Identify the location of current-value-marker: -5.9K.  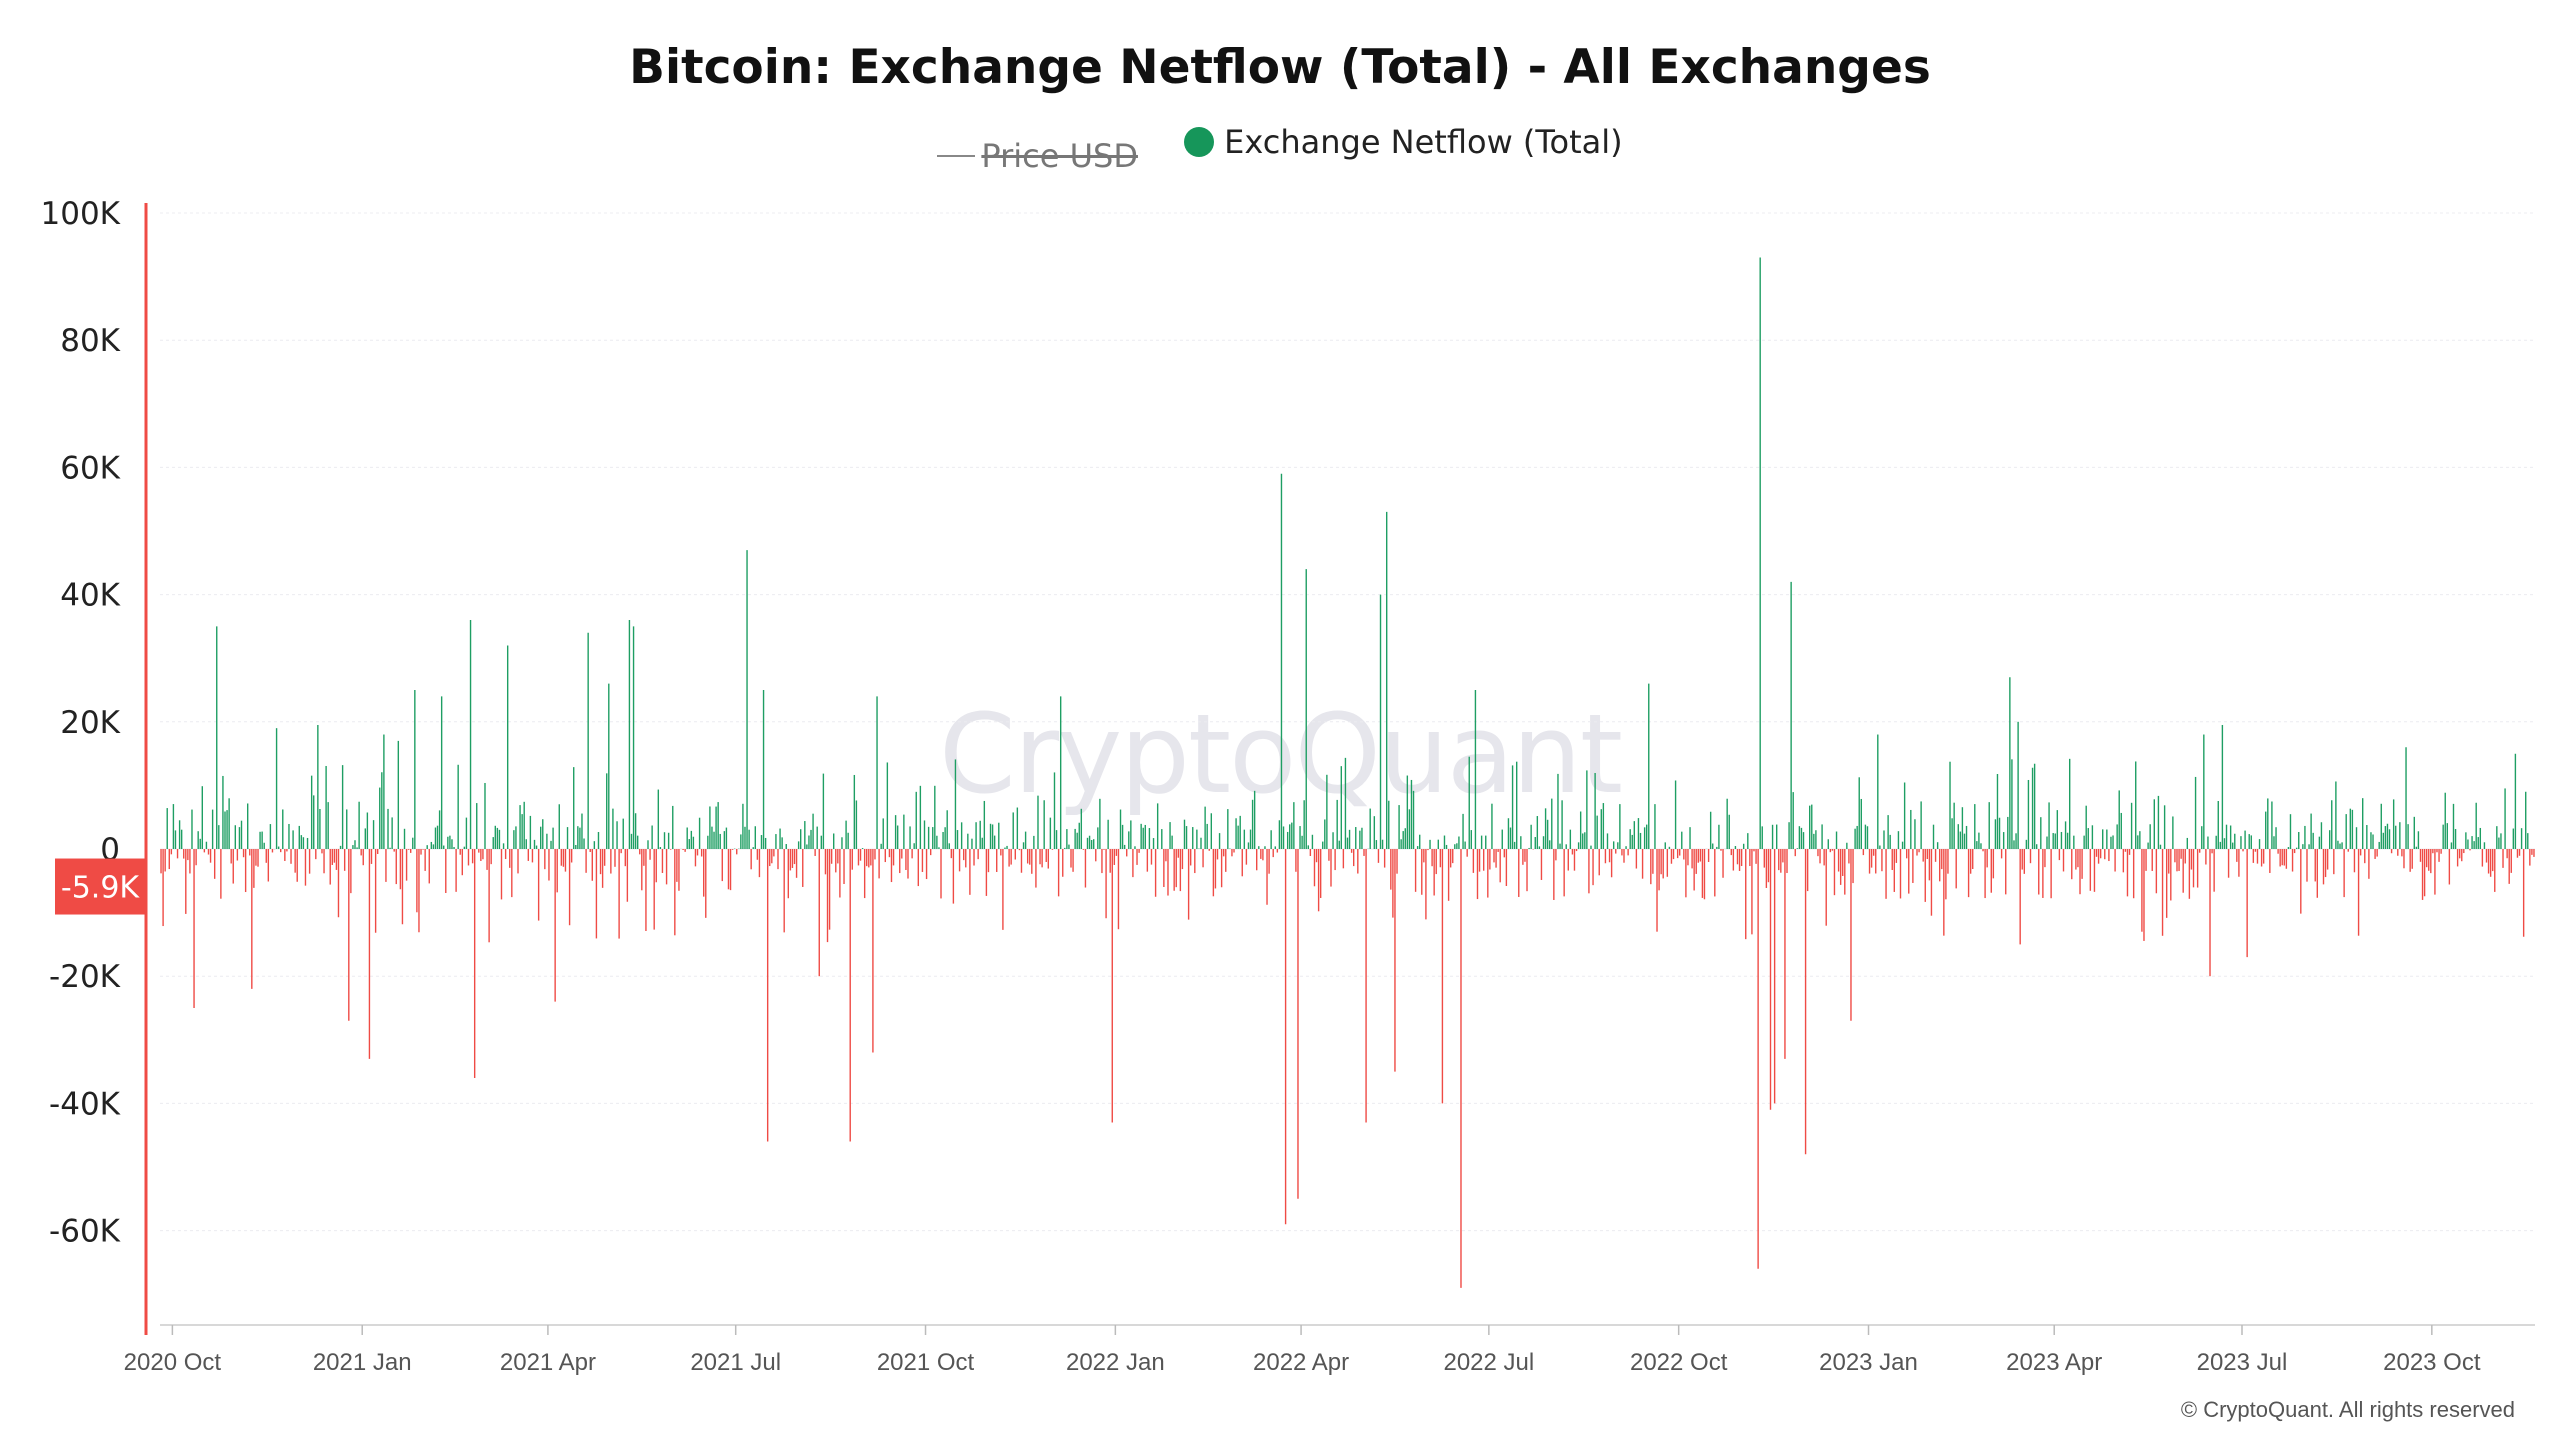
(100, 886).